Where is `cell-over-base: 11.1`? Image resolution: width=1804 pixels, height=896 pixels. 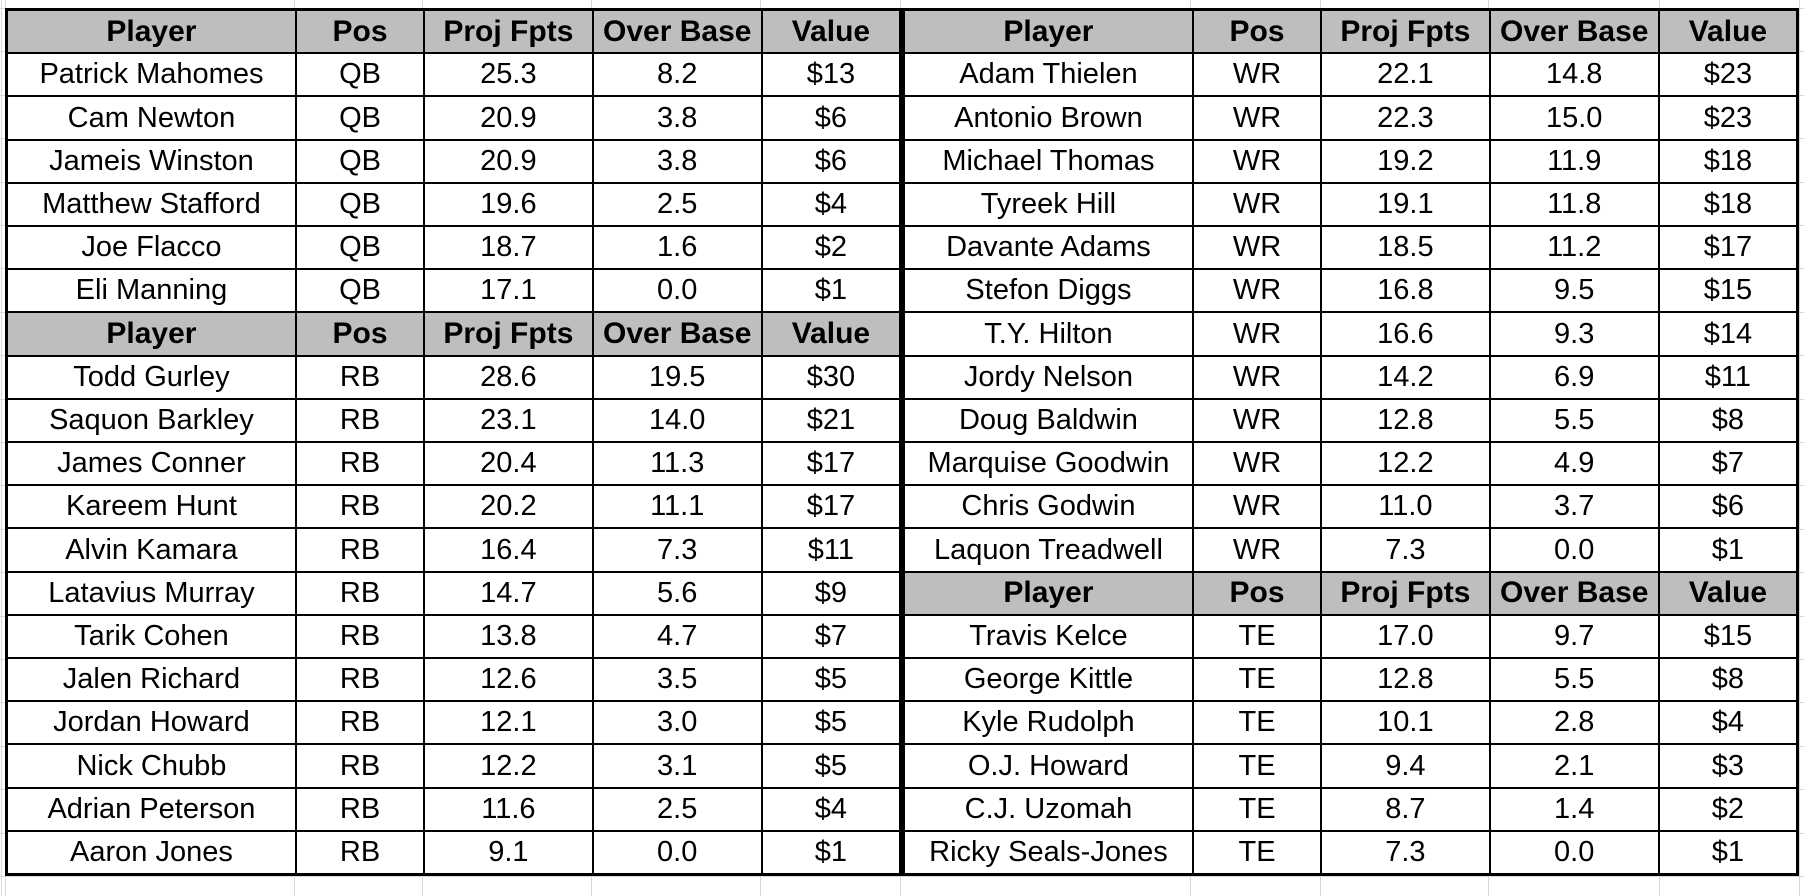
cell-over-base: 11.1 is located at coordinates (676, 507).